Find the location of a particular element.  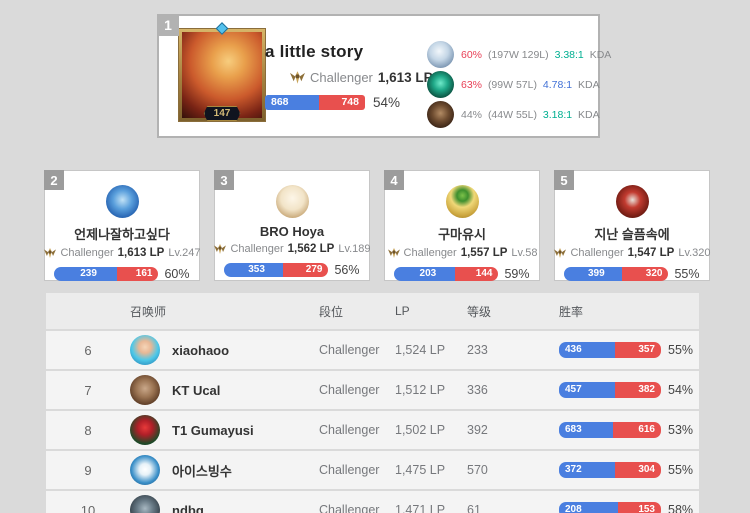

winloss-bar: 203 144 is located at coordinates (446, 274).